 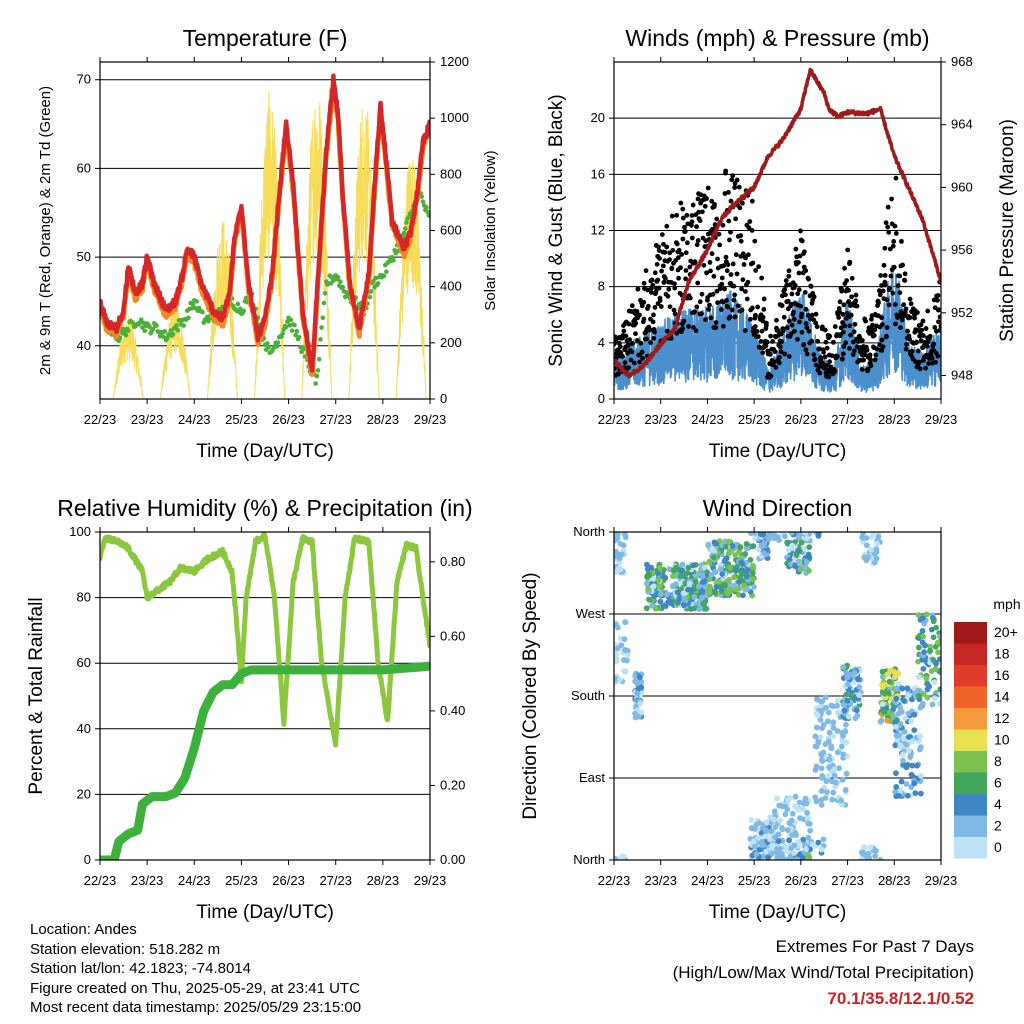 I want to click on extremes-subtitle: (High/Low/Max Wind/Total Precipitation), so click(x=823, y=972).